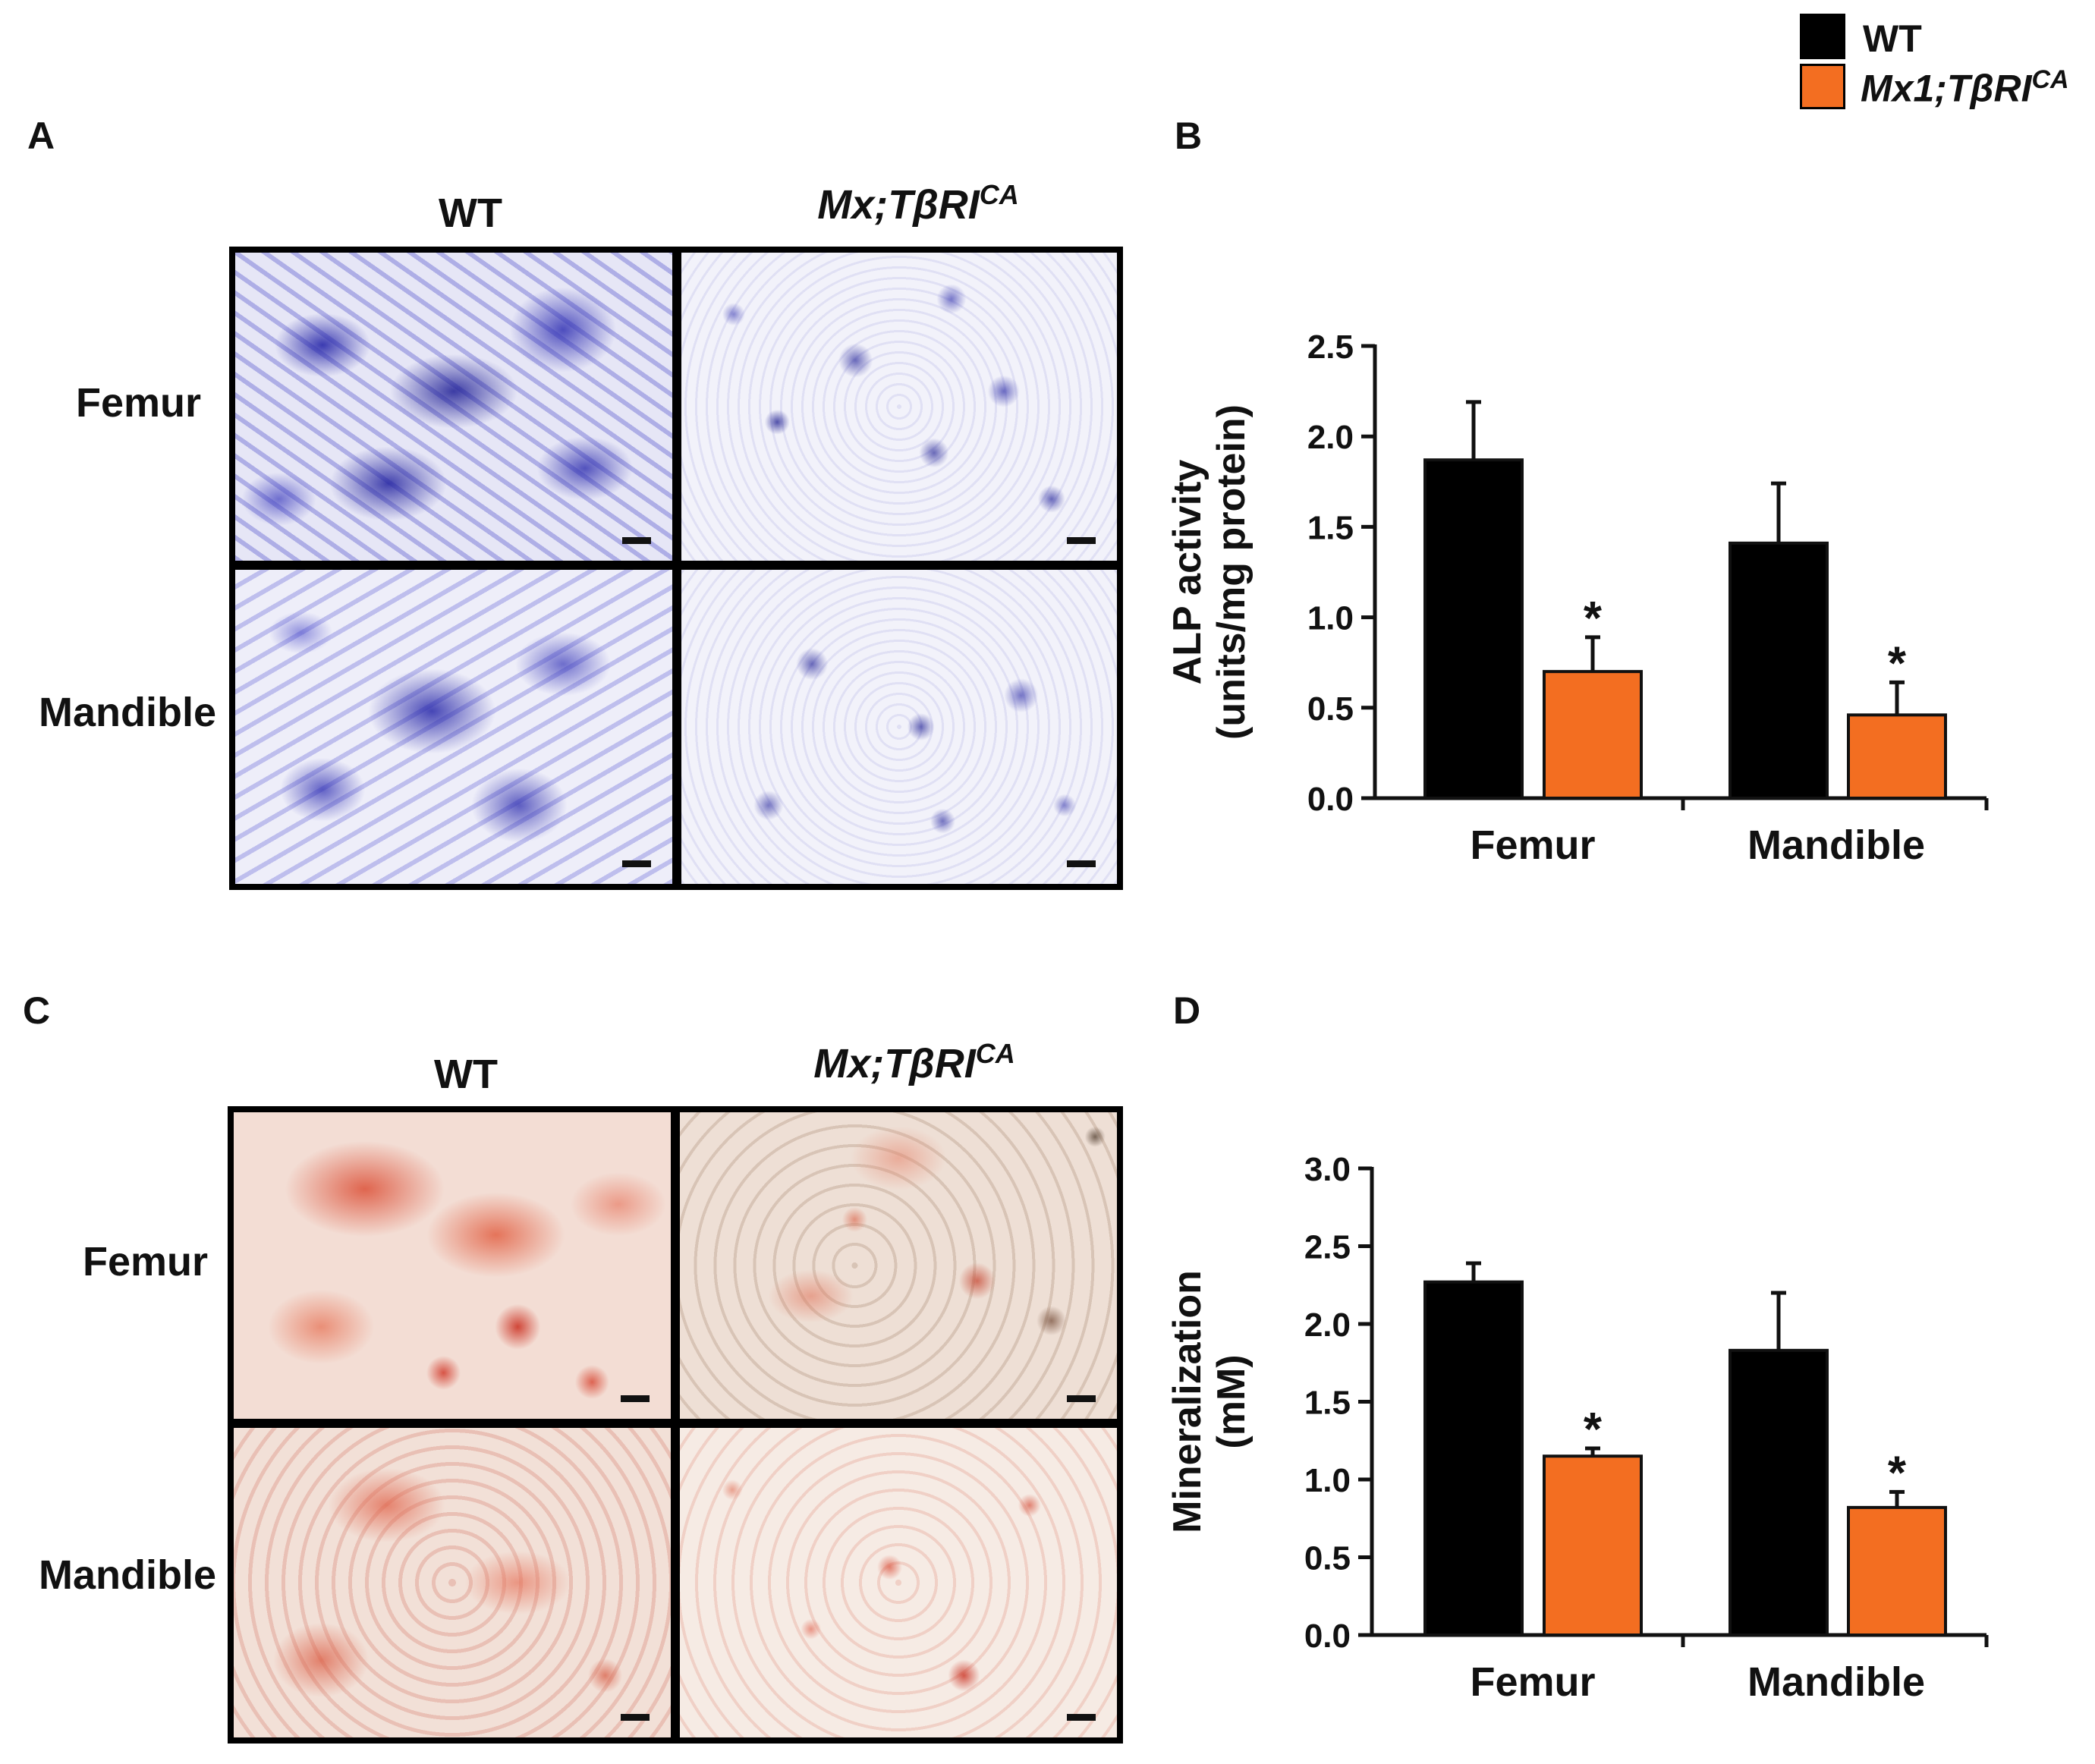 Image resolution: width=2095 pixels, height=1764 pixels. What do you see at coordinates (899, 727) in the screenshot?
I see `alp-stain-mx-mandible-image` at bounding box center [899, 727].